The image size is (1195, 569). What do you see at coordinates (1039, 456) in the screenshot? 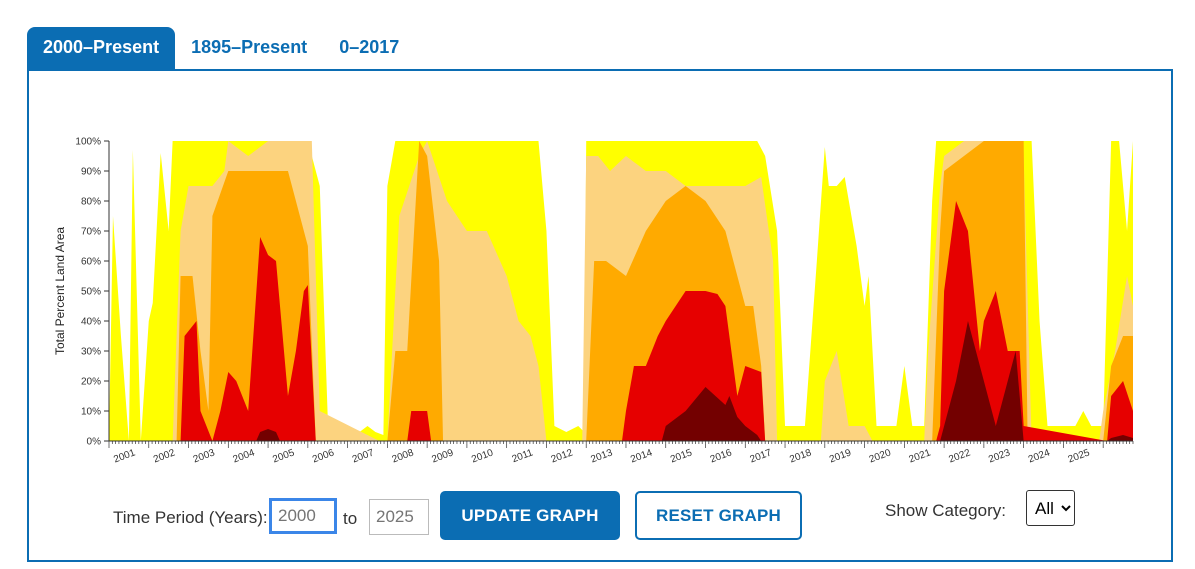
I see `x-tick-label: 2024` at bounding box center [1039, 456].